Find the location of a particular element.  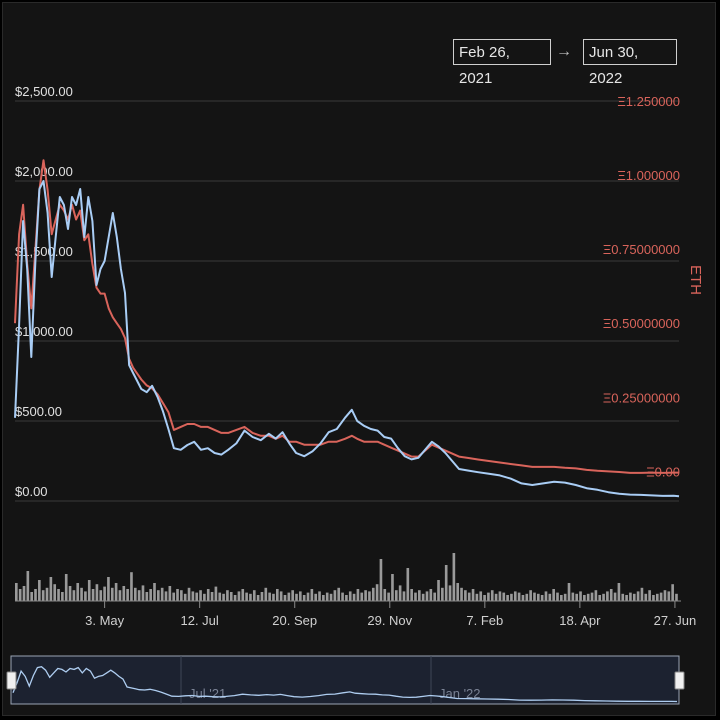

navigator-window is located at coordinates (345, 680).